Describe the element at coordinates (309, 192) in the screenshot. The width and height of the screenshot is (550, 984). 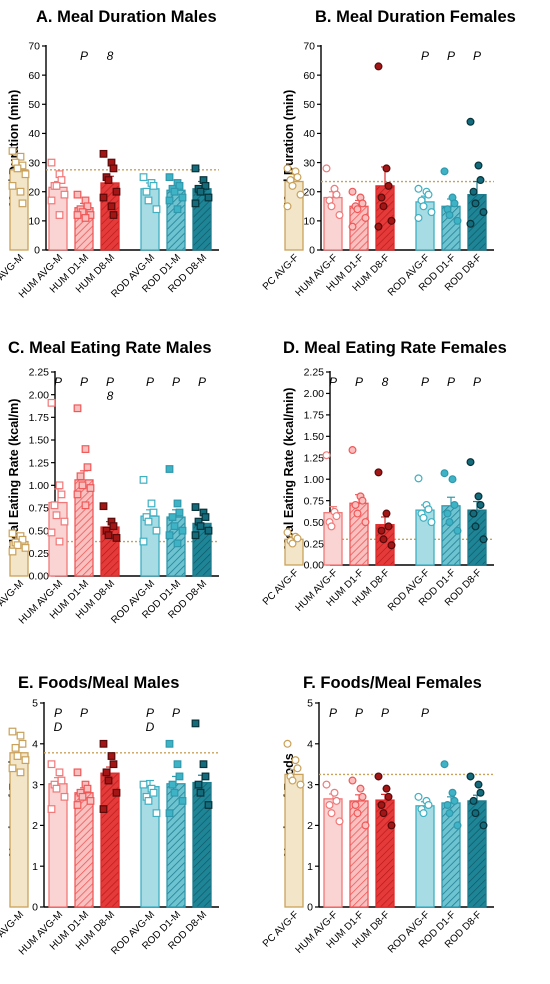
I see `y-tick-label: 20` at that location.